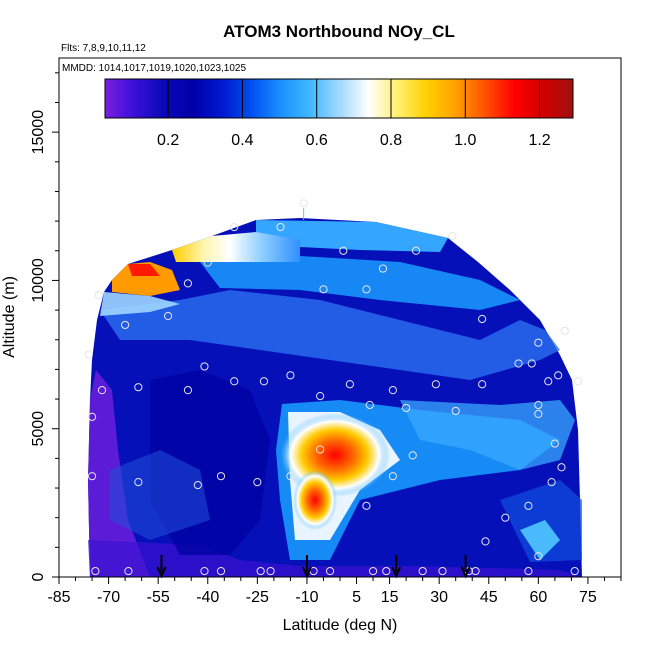 This screenshot has width=650, height=650. I want to click on x-tick-label: -85, so click(58, 597).